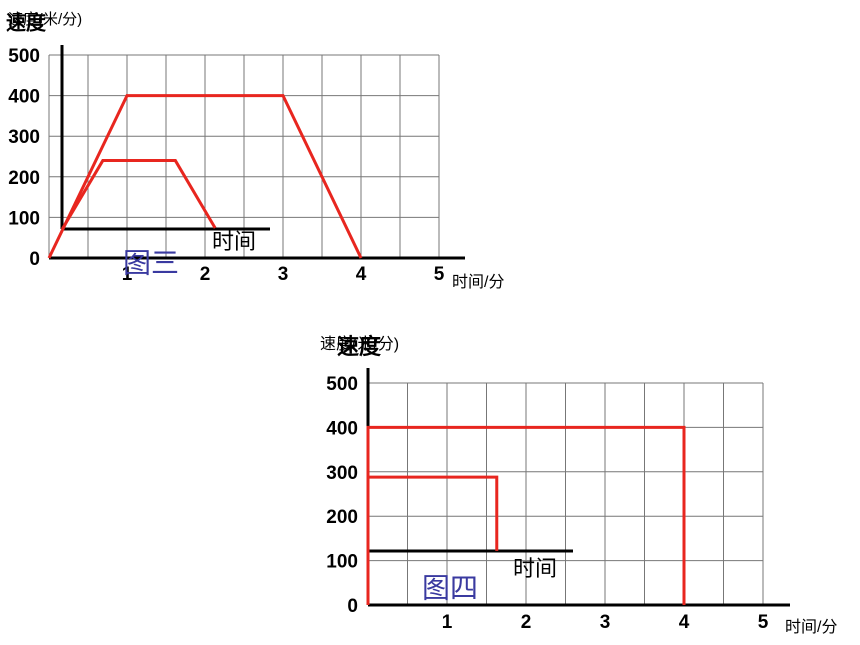  I want to click on annotation: 图四, so click(450, 587).